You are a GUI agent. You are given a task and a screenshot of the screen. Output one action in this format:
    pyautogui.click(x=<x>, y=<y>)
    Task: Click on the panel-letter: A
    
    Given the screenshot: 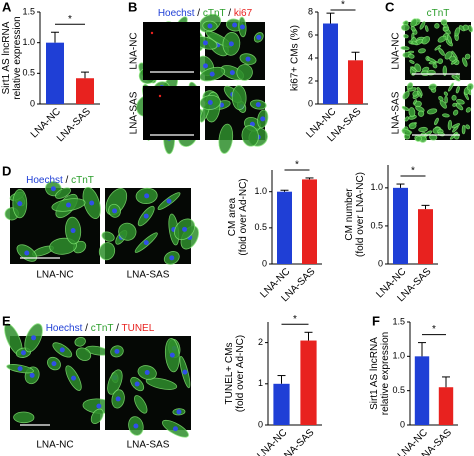 What is the action you would take?
    pyautogui.click(x=7, y=7)
    